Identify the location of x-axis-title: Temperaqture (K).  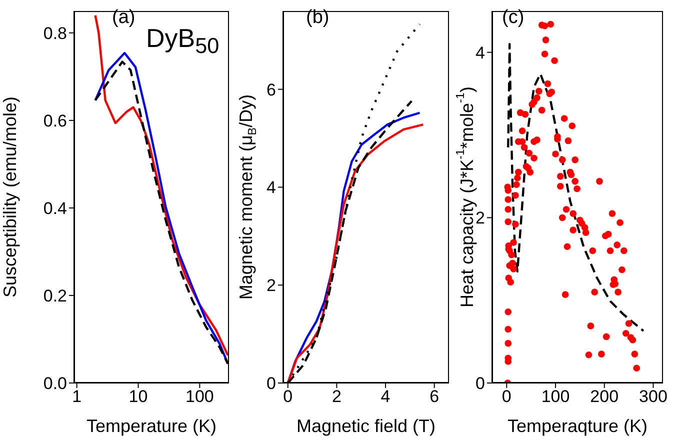
(577, 426).